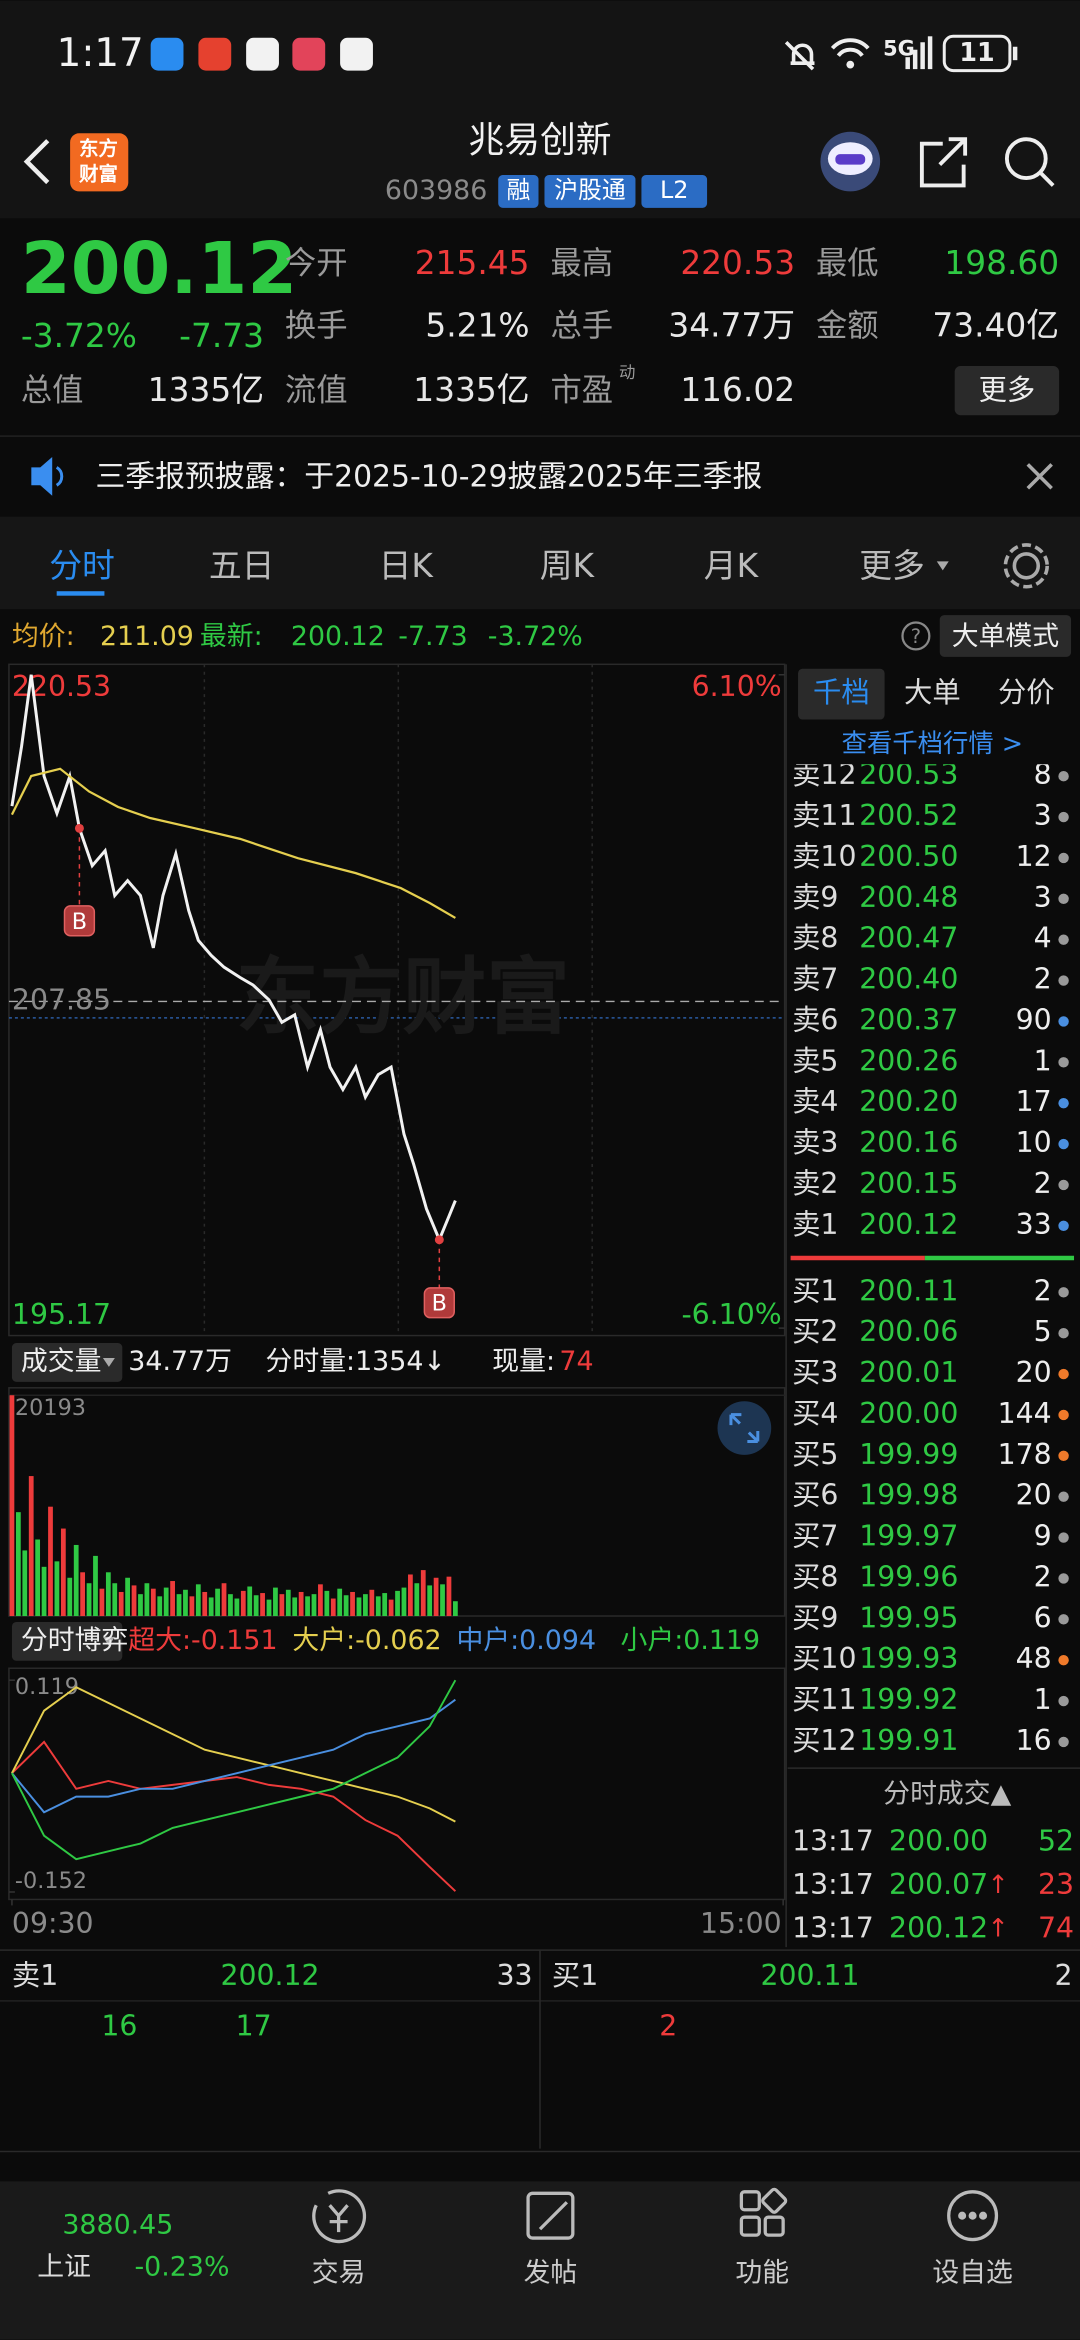  What do you see at coordinates (581, 264) in the screenshot?
I see `field-label: 最高` at bounding box center [581, 264].